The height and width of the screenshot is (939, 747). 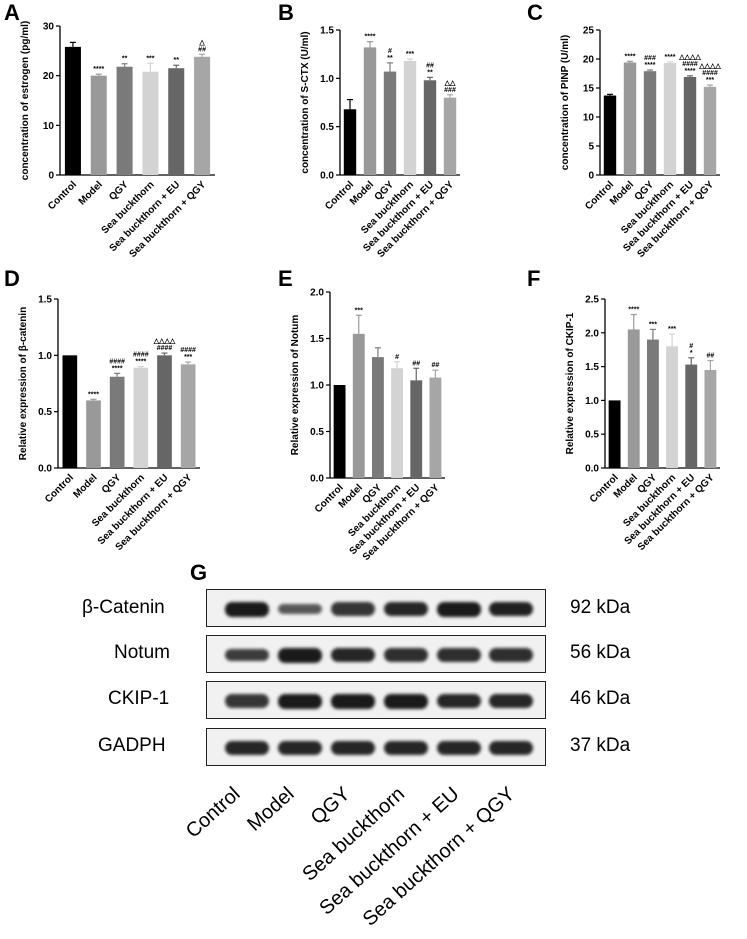 What do you see at coordinates (589, 89) in the screenshot?
I see `y-tick-label: 15` at bounding box center [589, 89].